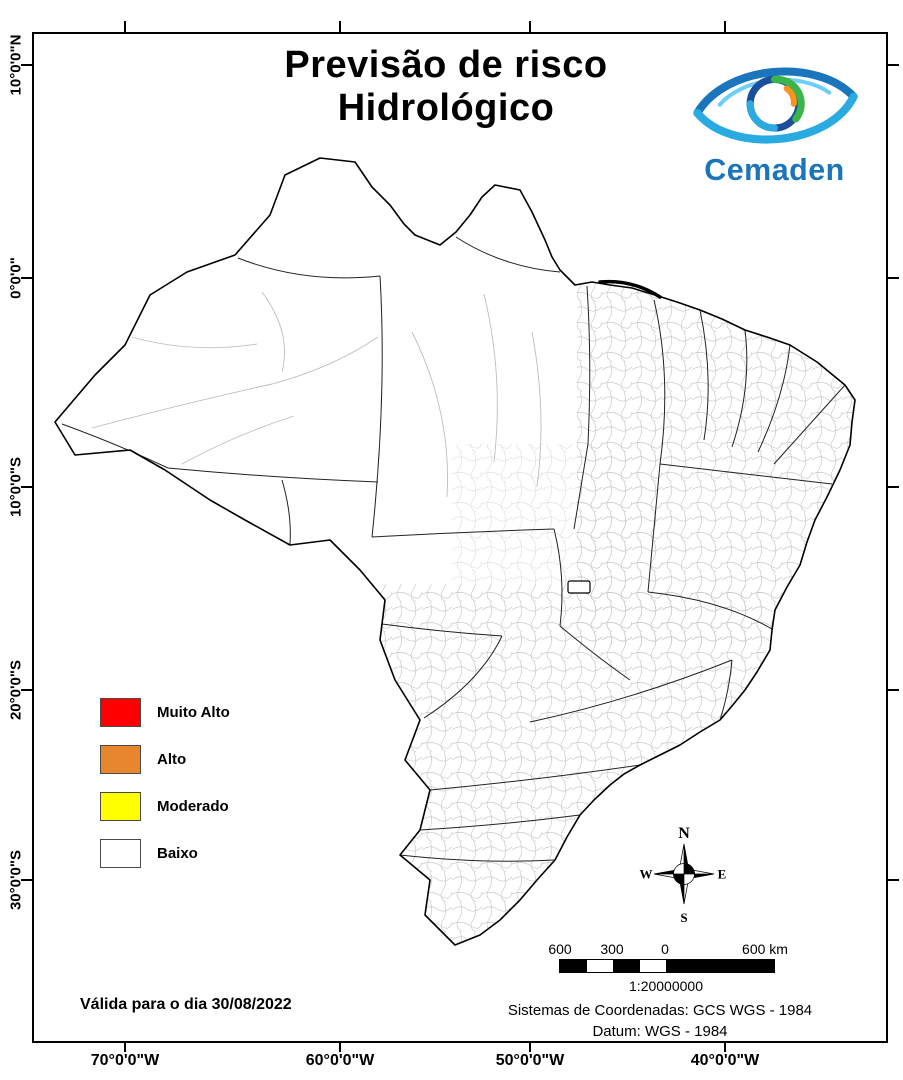 The height and width of the screenshot is (1080, 903). I want to click on legend-item-muito-alto: Muito Alto, so click(165, 712).